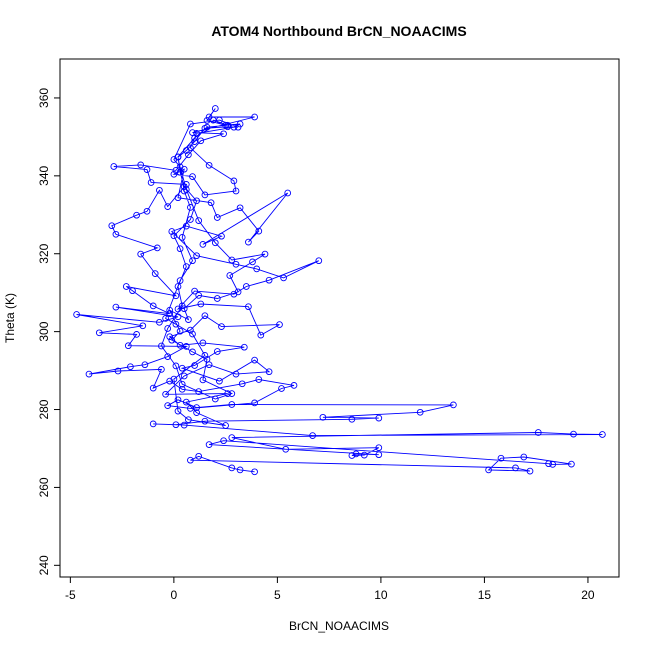  Describe the element at coordinates (485, 595) in the screenshot. I see `x-tick-label: 15` at that location.